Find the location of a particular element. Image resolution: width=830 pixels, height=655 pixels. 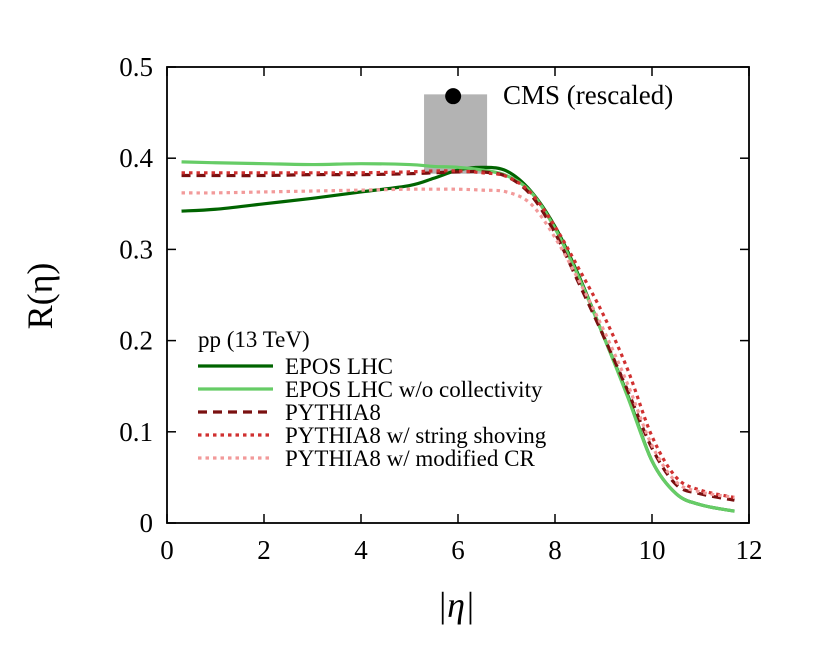

y-tick-label: 0.2 is located at coordinates (136, 341).